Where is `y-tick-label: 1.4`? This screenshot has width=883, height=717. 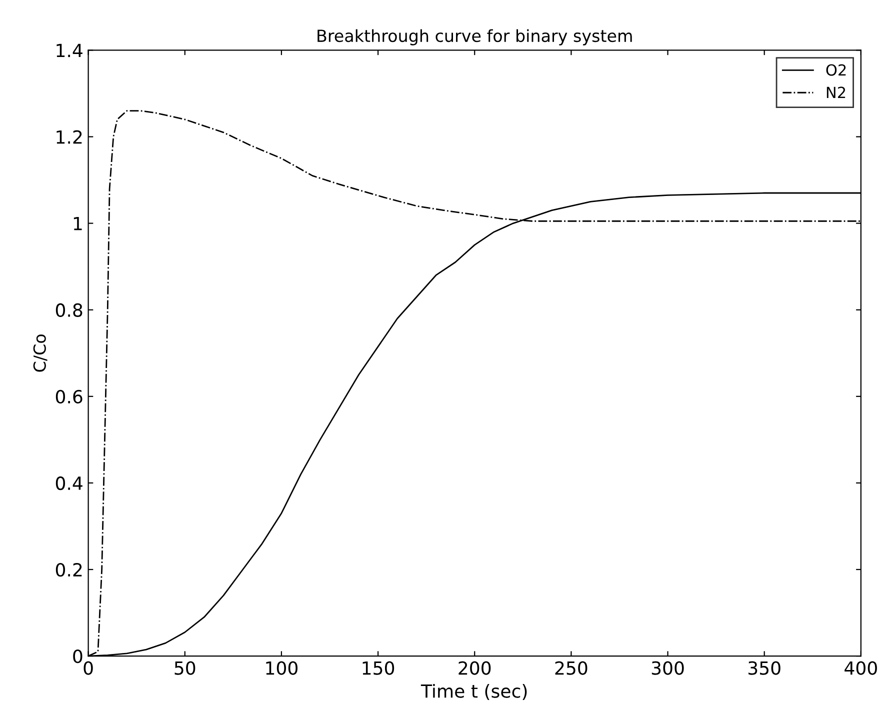 y-tick-label: 1.4 is located at coordinates (69, 51).